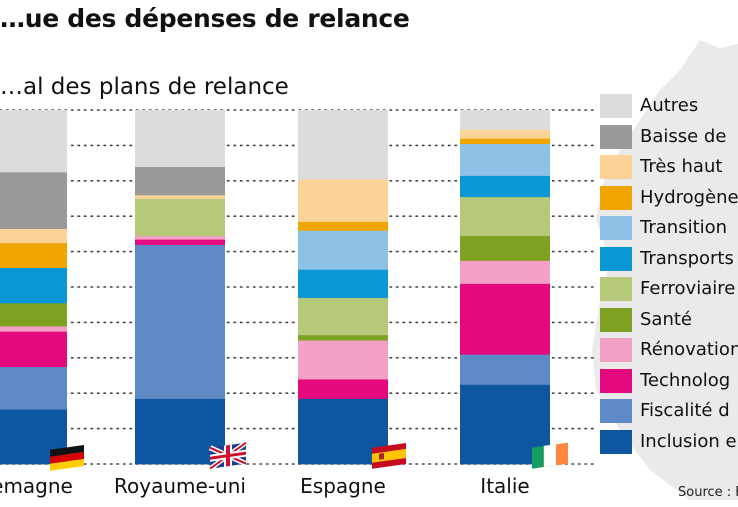 This screenshot has height=507, width=738. Describe the element at coordinates (205, 18) in the screenshot. I see `chart-title: …ue des dépenses de relance` at that location.